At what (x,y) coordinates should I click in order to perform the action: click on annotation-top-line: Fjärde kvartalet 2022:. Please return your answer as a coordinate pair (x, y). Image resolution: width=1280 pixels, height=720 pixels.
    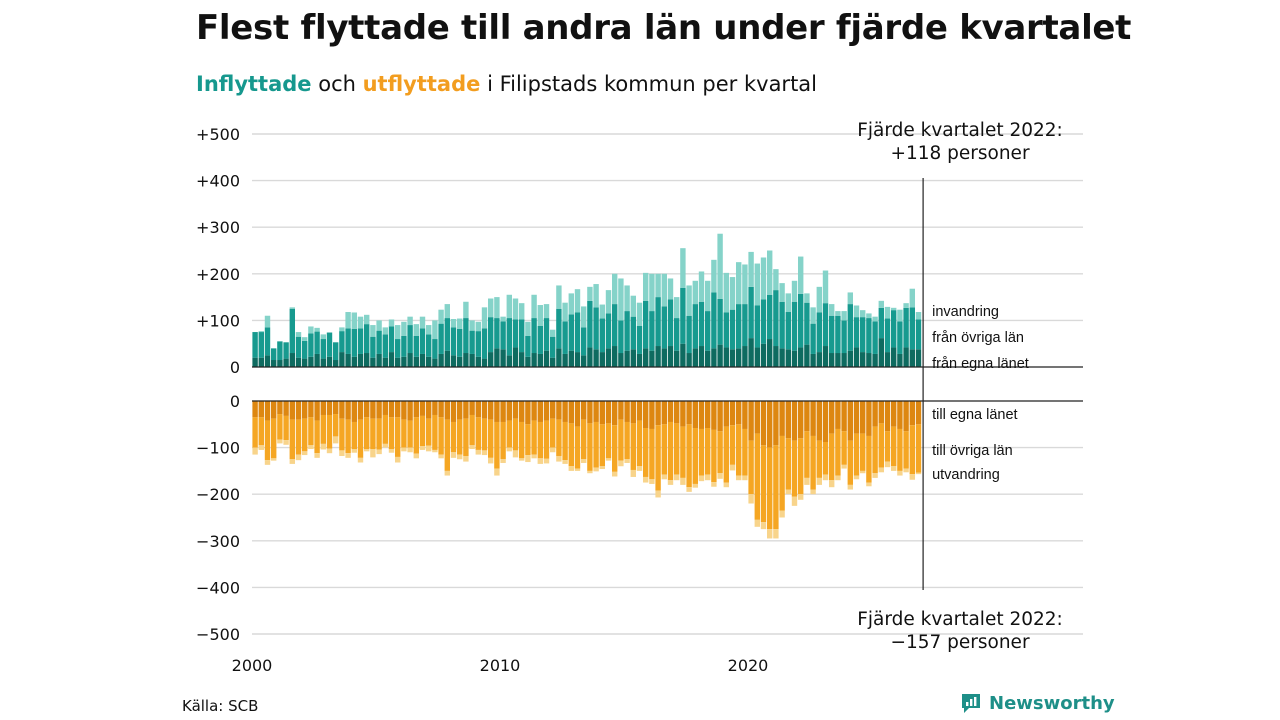
    Looking at the image, I should click on (960, 130).